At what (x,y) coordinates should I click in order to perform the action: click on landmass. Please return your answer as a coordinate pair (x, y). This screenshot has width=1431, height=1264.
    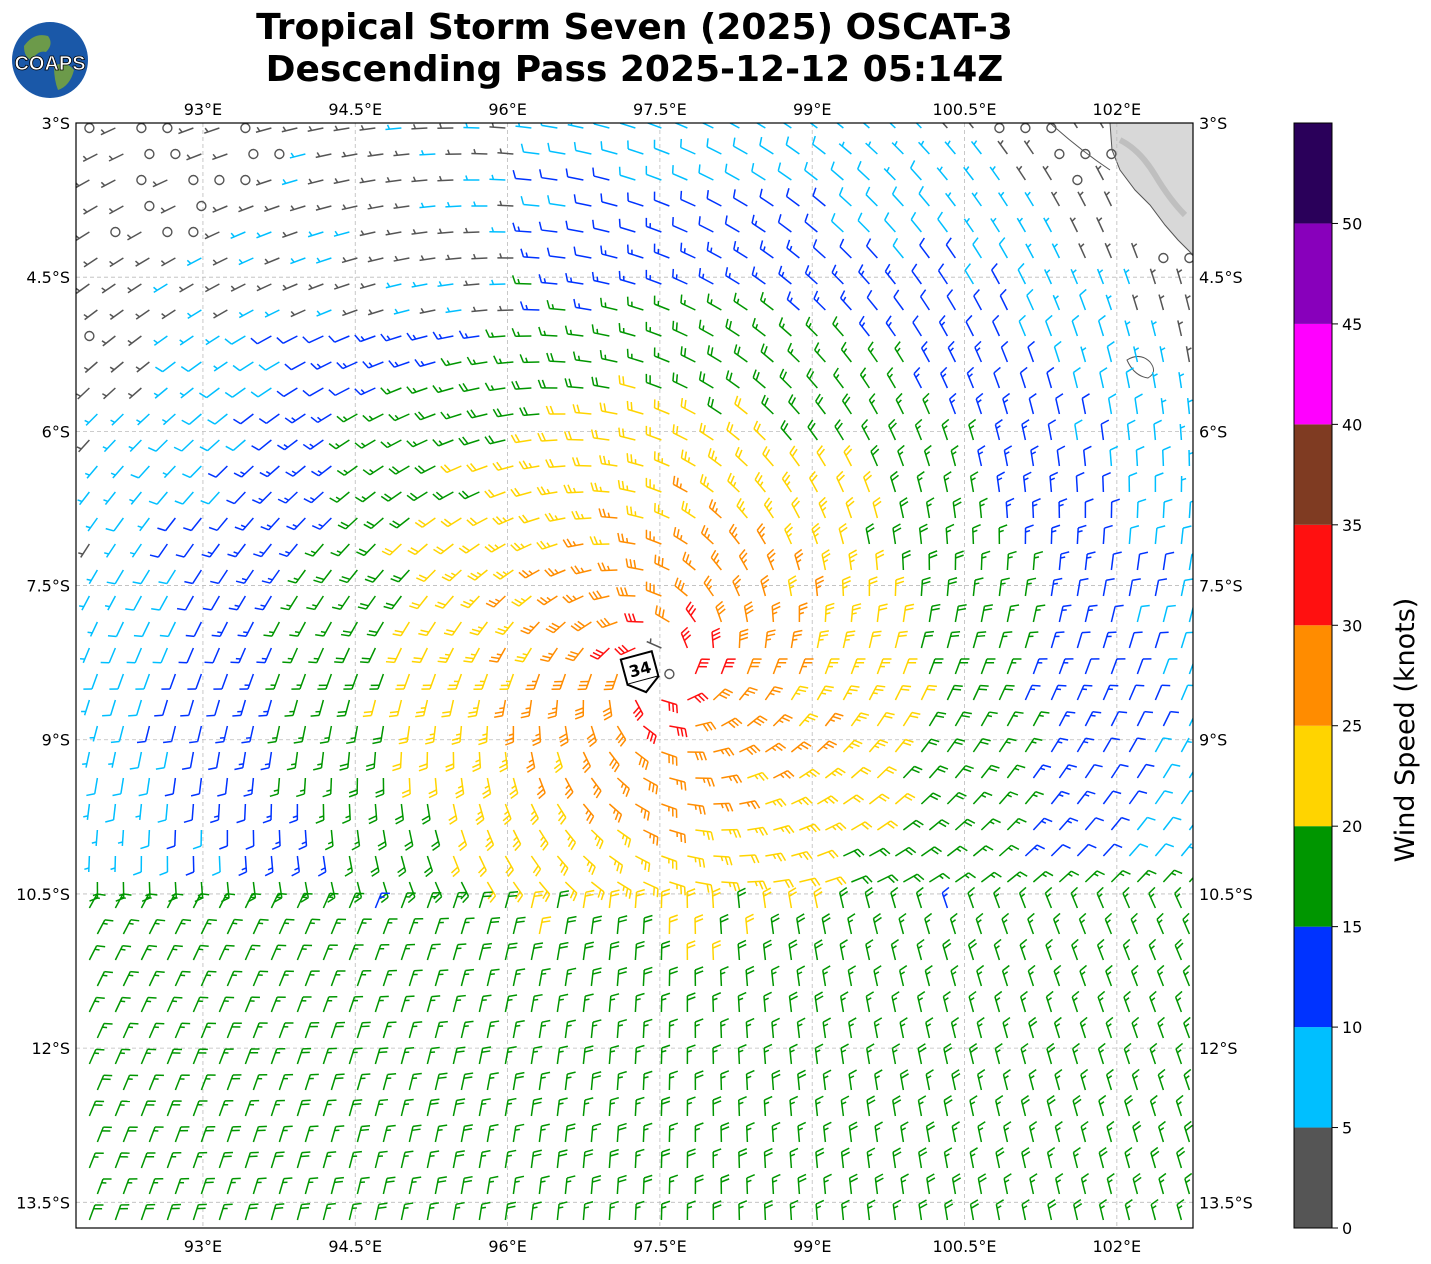
    Looking at the image, I should click on (1151, 189).